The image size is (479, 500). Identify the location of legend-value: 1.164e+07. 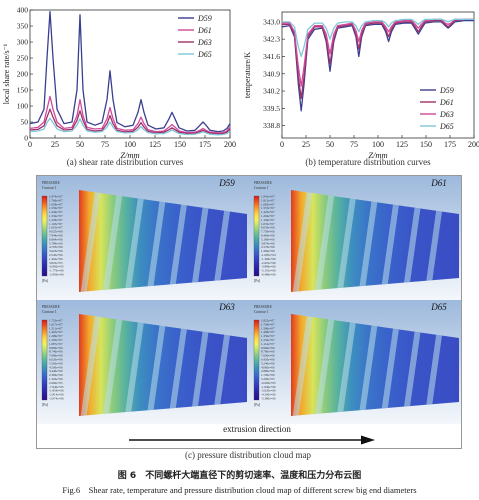
(268, 220).